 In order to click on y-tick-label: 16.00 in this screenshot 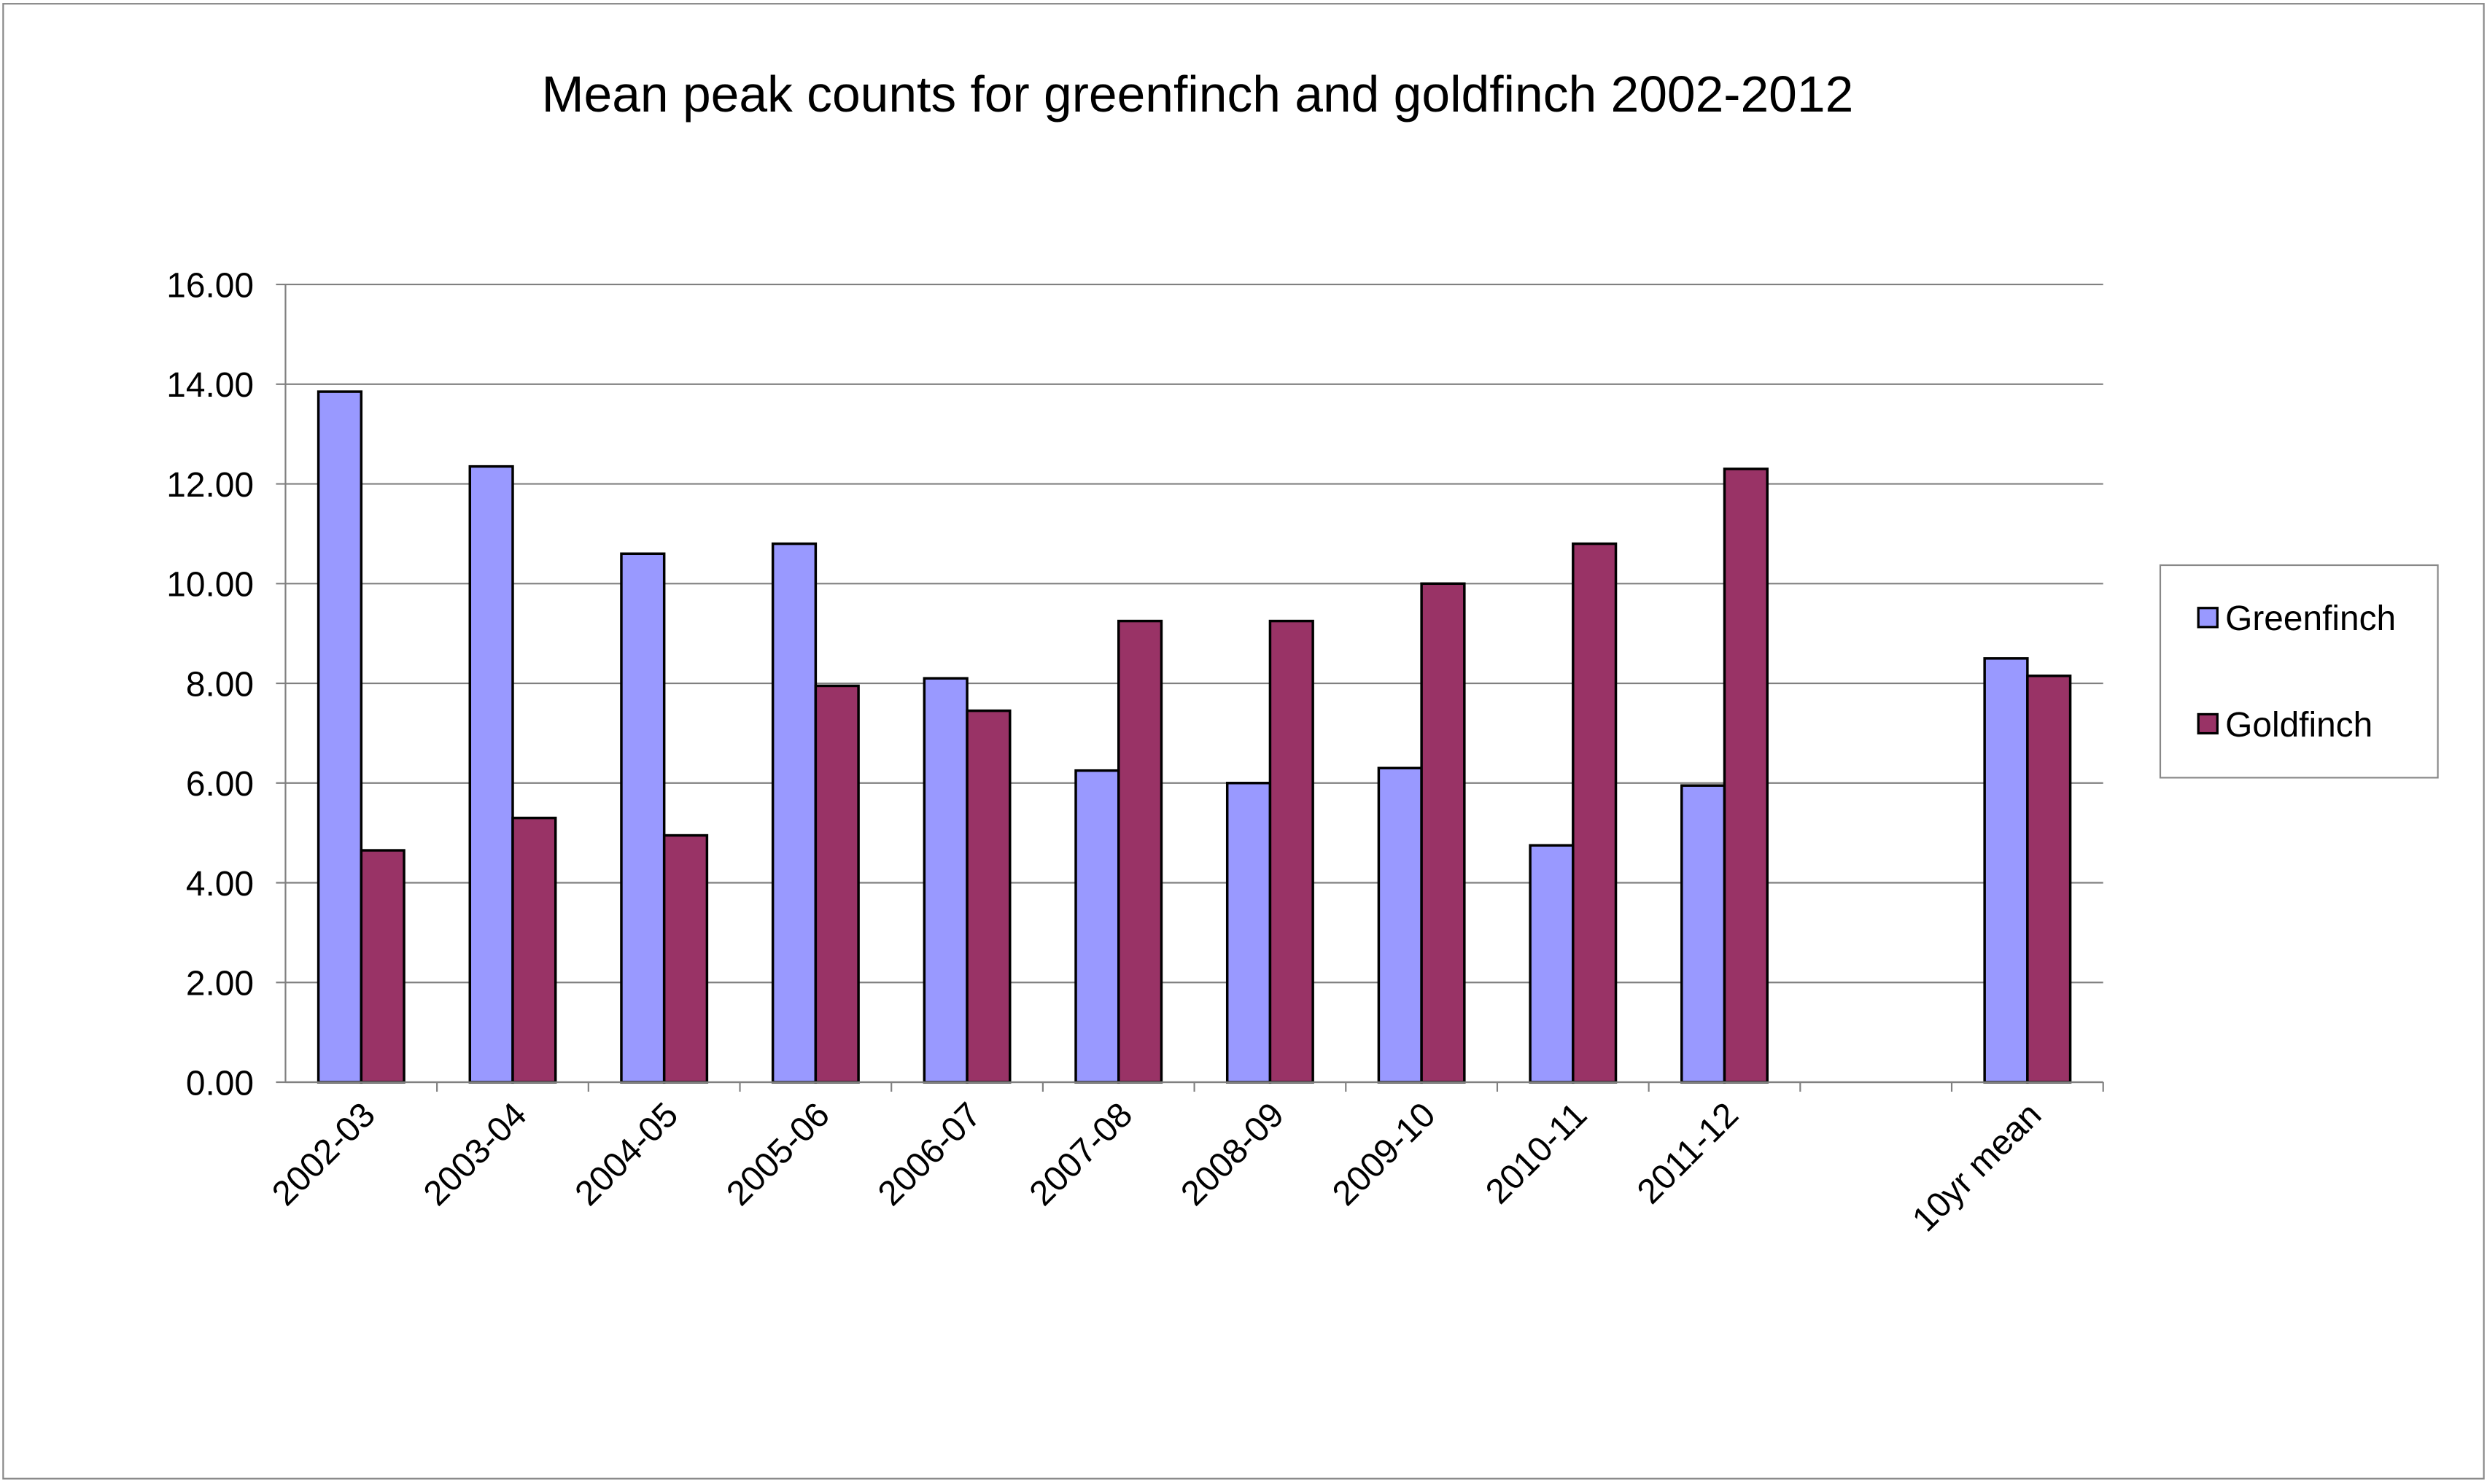, I will do `click(210, 285)`.